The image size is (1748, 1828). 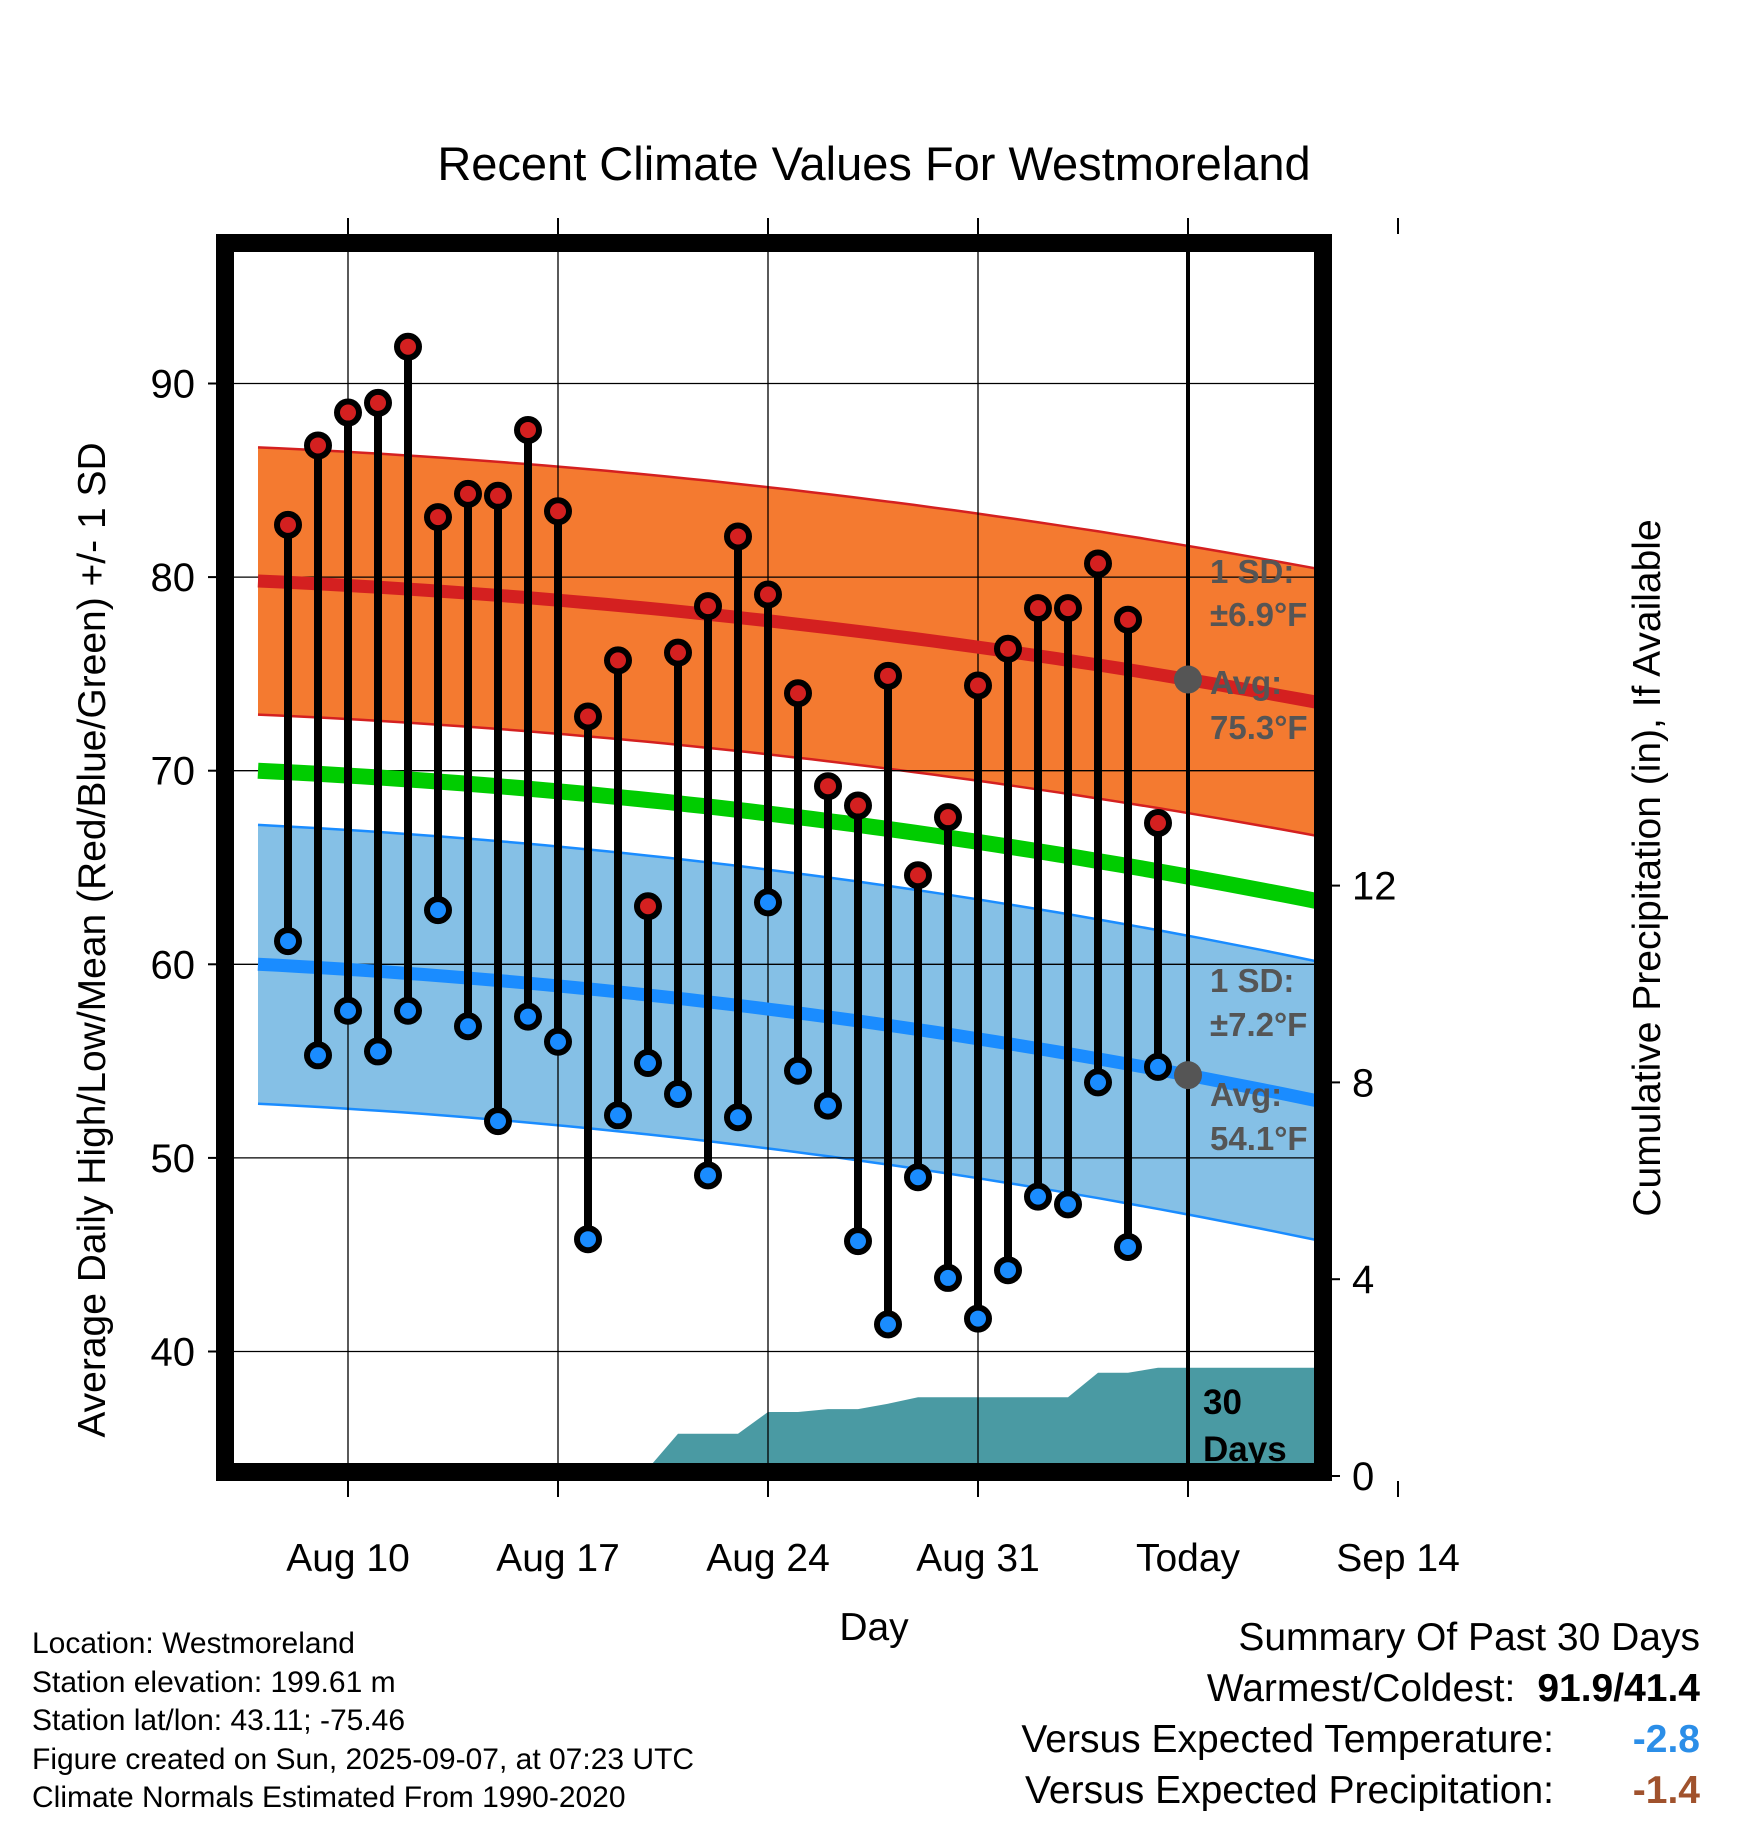 I want to click on high-avg-heading: Avg:, so click(x=1246, y=682).